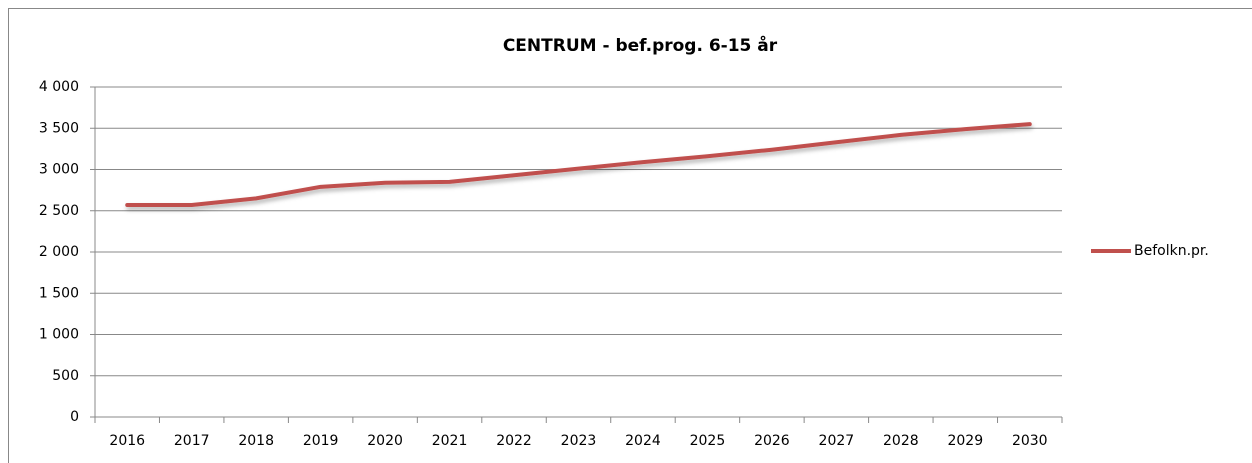  I want to click on x-tick-label: 2017, so click(192, 441).